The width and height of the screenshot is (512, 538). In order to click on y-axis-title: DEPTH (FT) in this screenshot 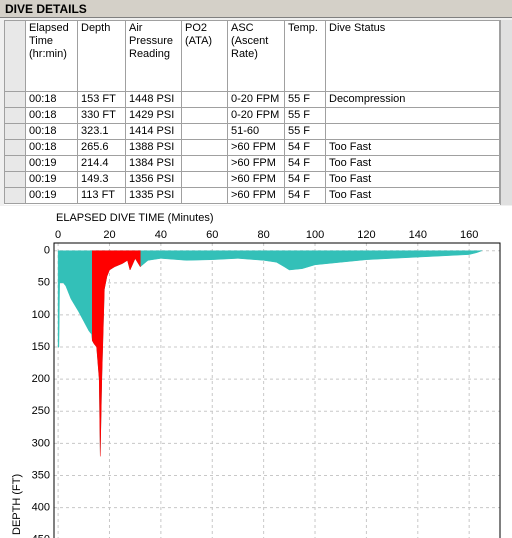, I will do `click(17, 504)`.